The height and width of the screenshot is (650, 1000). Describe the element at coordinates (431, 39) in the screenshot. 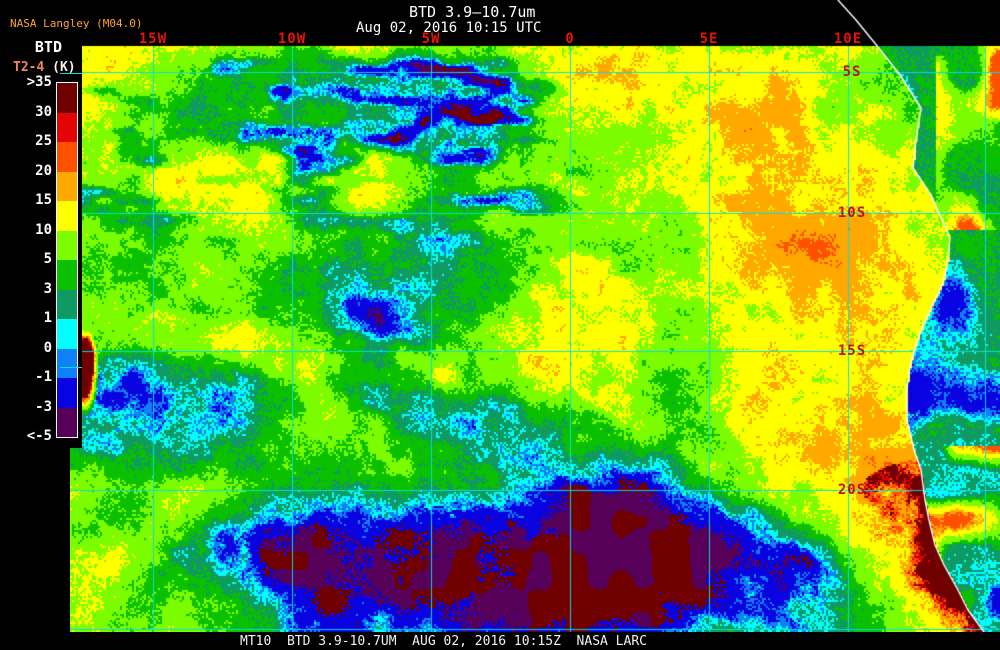

I see `lon-label-5w: 5W` at that location.